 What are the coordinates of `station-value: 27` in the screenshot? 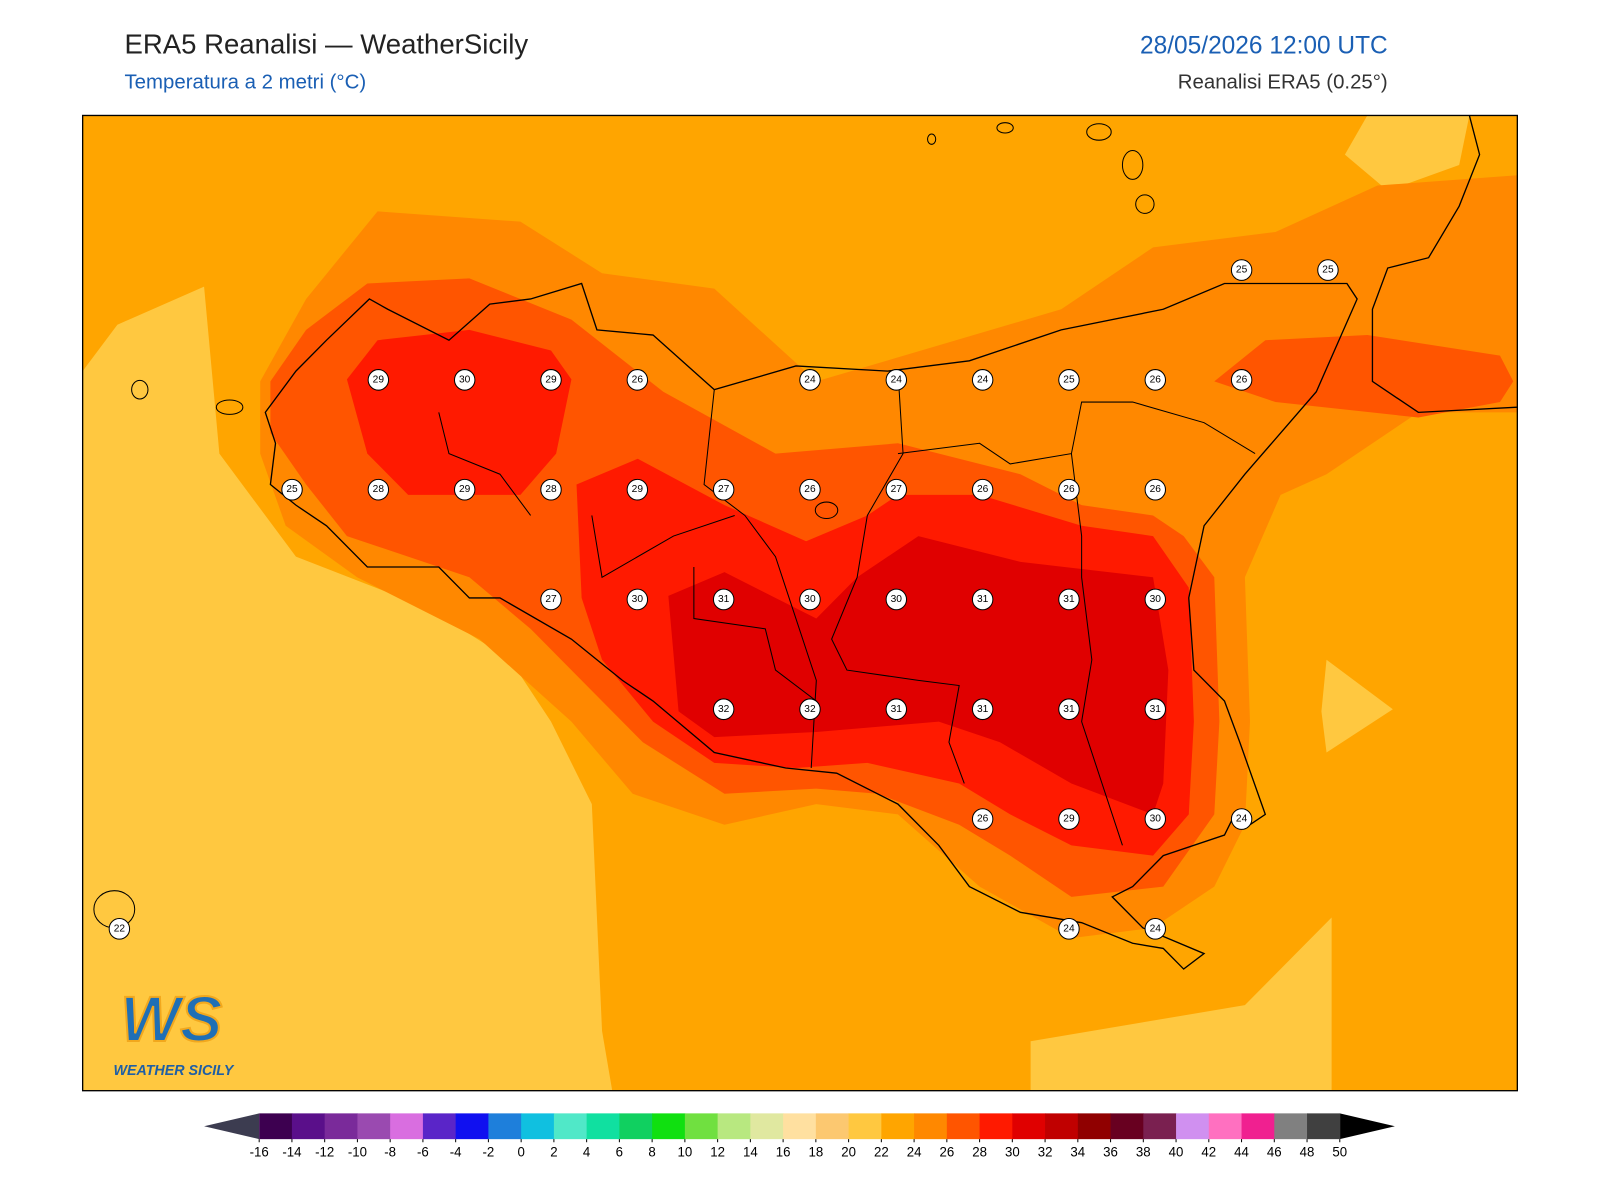 It's located at (897, 489).